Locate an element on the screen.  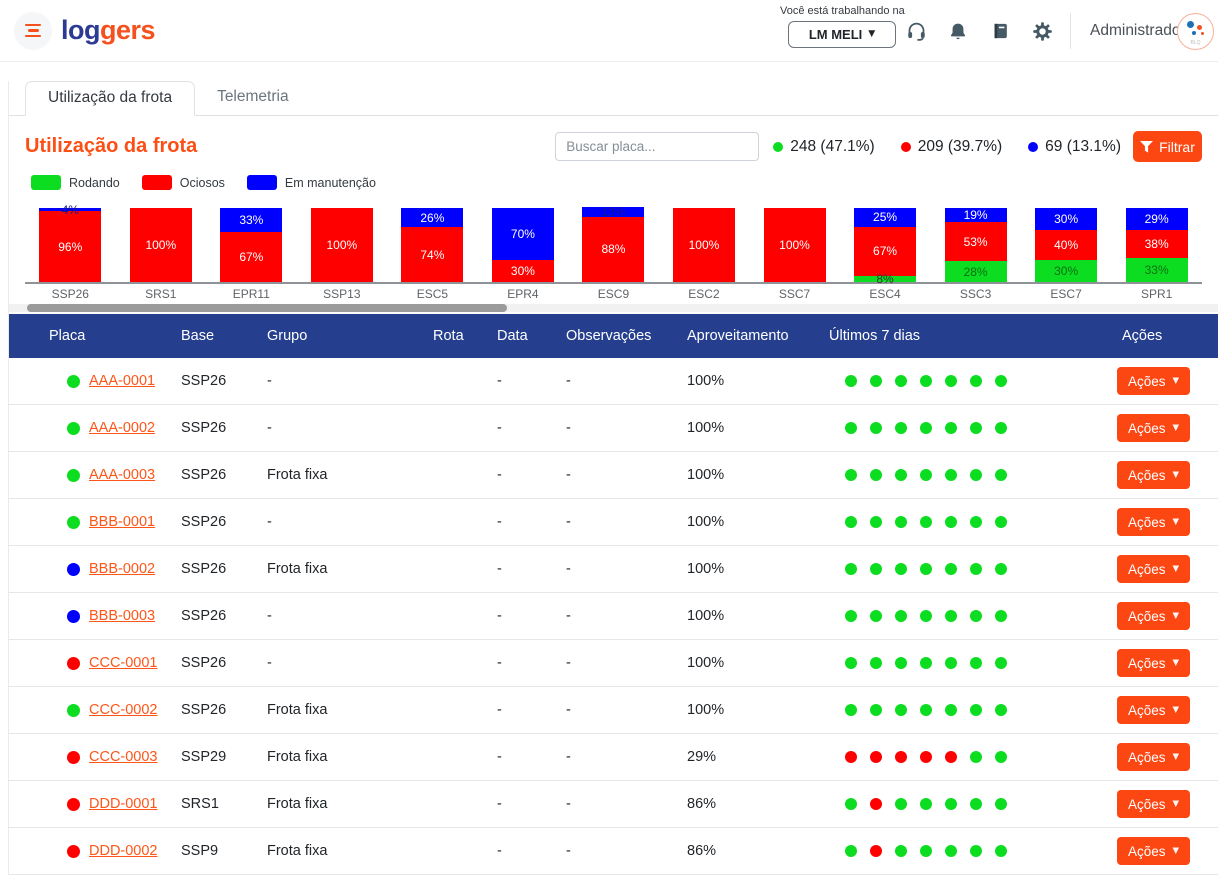
book-icon is located at coordinates (1000, 31).